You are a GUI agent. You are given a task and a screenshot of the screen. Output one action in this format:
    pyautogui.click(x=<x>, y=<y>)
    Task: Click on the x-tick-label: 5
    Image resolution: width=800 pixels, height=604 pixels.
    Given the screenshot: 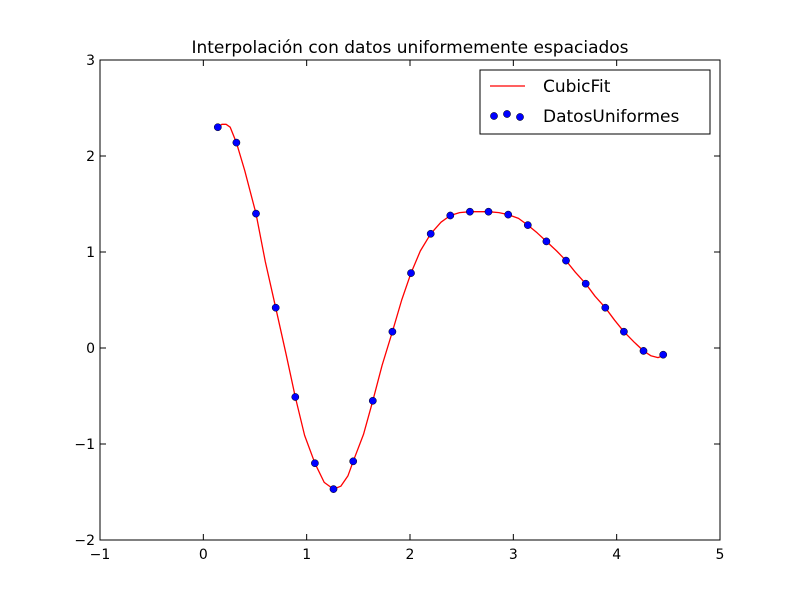 What is the action you would take?
    pyautogui.click(x=720, y=555)
    